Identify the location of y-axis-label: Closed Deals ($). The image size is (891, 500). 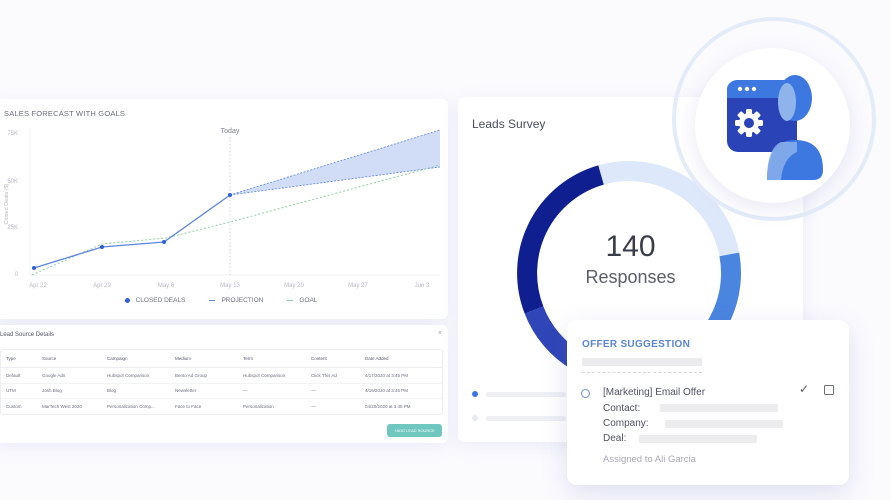
(7, 203).